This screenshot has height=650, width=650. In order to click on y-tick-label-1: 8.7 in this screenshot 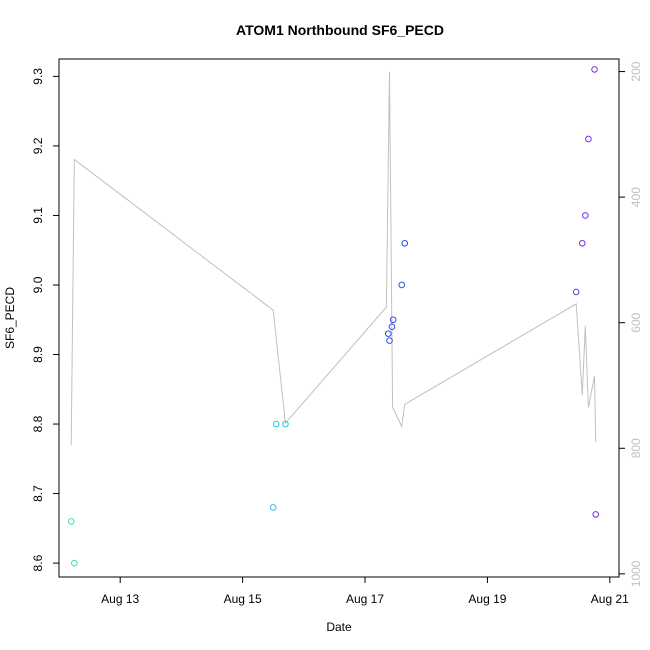, I will do `click(38, 493)`.